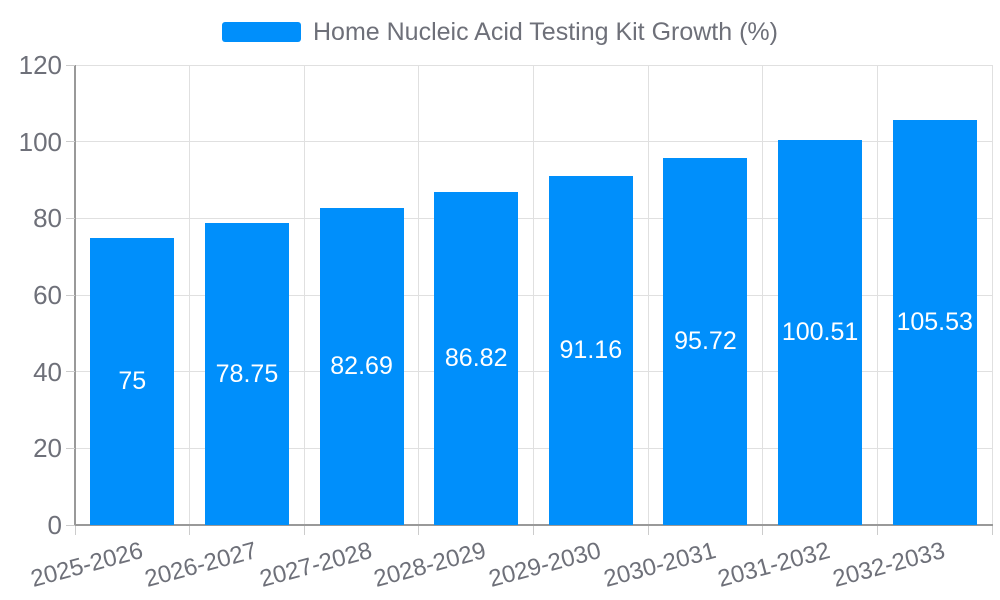  I want to click on x-axis-tick-label: 2029-2030, so click(544, 565).